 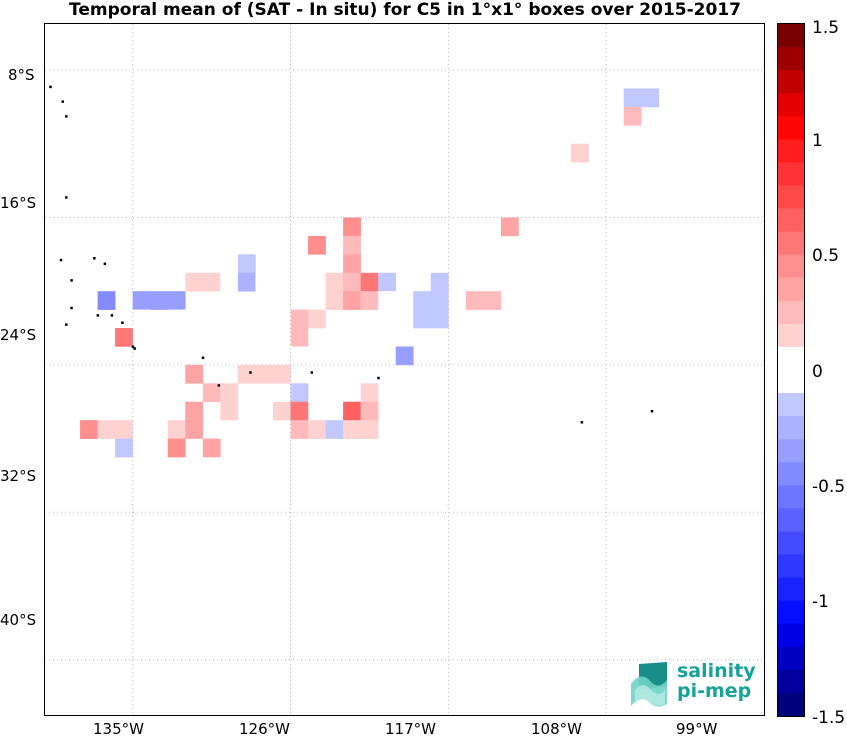 I want to click on cb-label-0.5: 0.5, so click(x=826, y=256).